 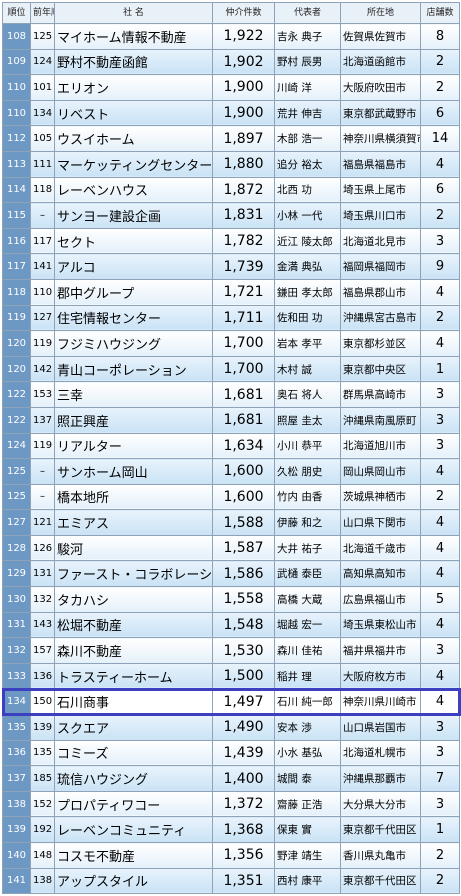 I want to click on deal-count-cell: 1,634, so click(x=243, y=446).